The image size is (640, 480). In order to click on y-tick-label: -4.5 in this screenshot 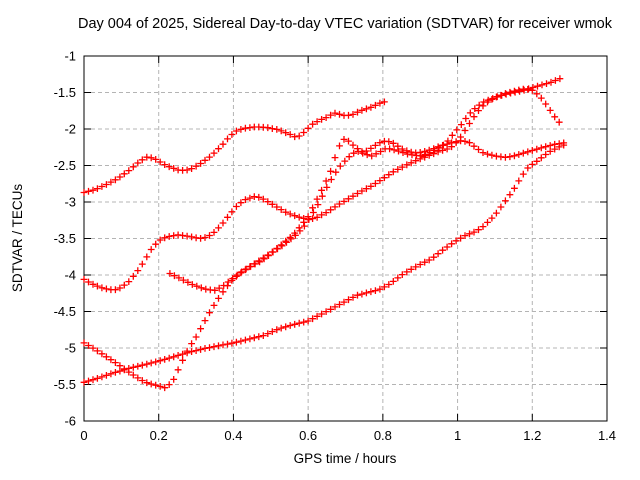, I will do `click(65, 311)`.